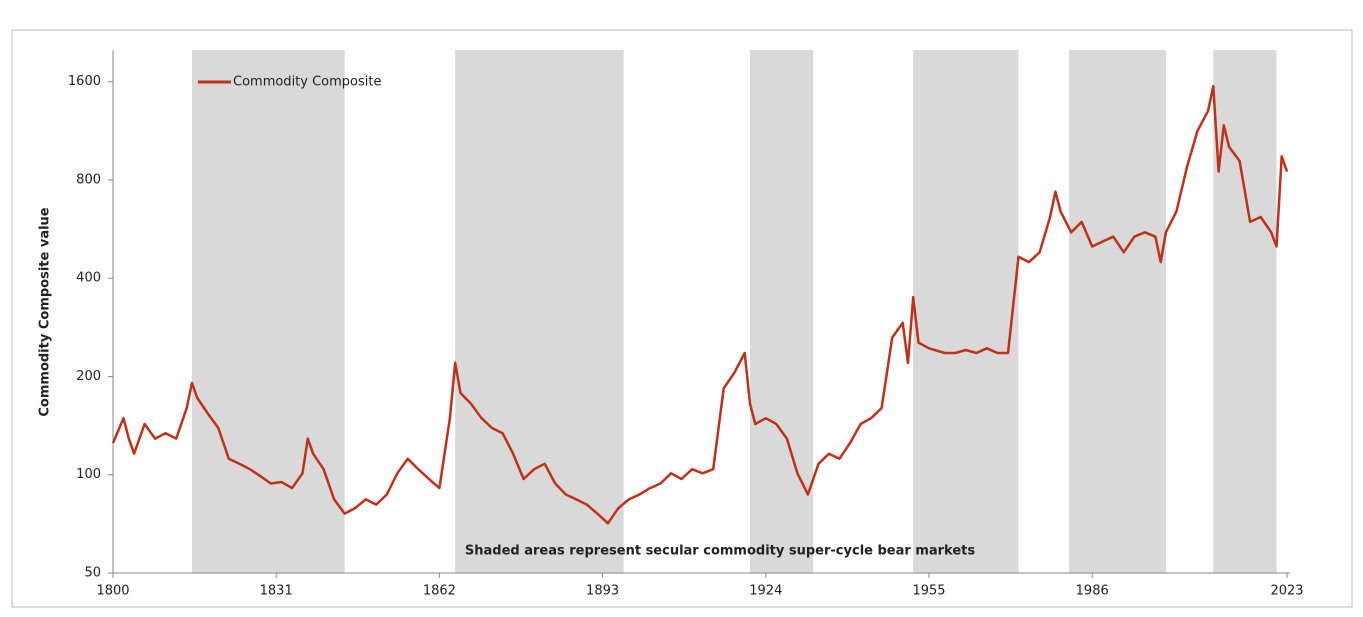 Image resolution: width=1363 pixels, height=617 pixels. I want to click on x-tick-label: 1893, so click(602, 591).